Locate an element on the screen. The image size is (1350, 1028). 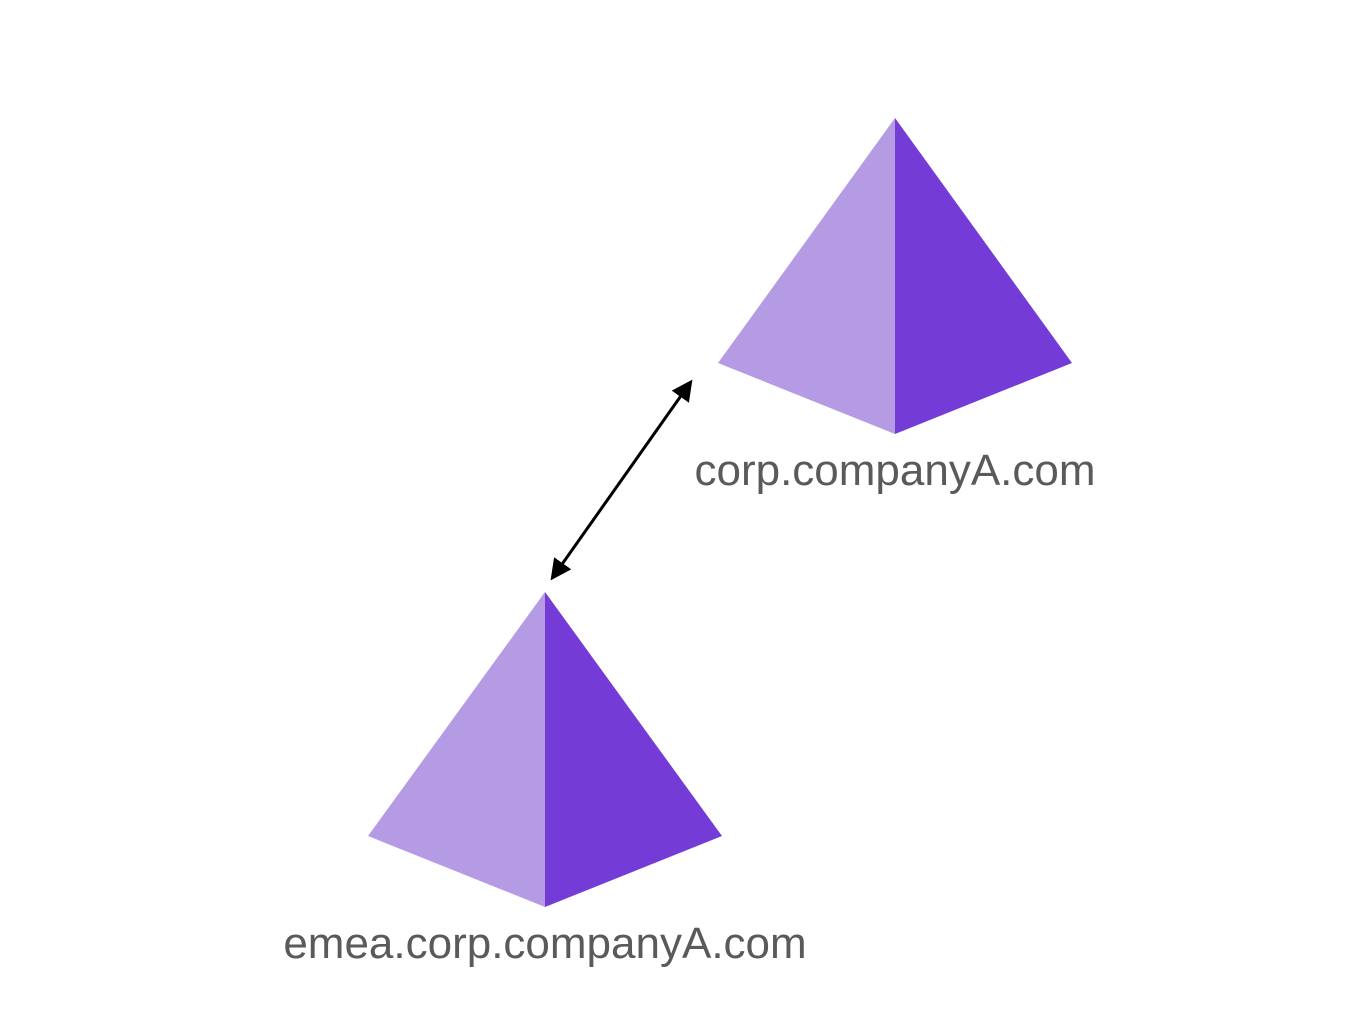
child-domain-node: emea.corp.companyA.com is located at coordinates (545, 780).